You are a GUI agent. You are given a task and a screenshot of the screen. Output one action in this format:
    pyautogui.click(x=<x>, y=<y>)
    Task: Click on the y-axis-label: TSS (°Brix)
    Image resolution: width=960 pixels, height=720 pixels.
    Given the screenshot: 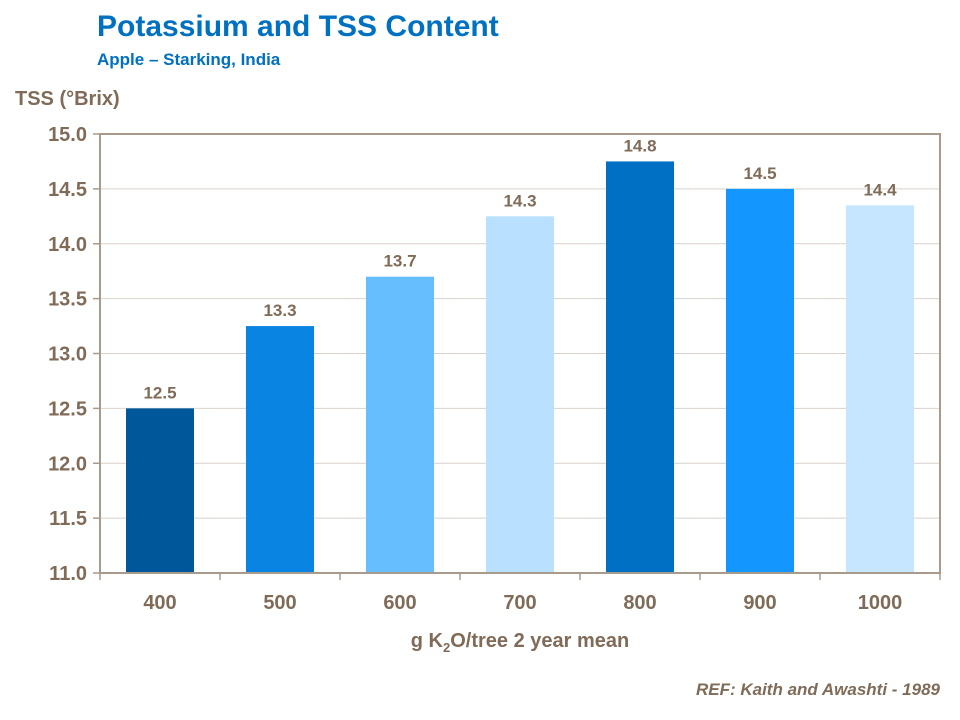 What is the action you would take?
    pyautogui.click(x=67, y=99)
    